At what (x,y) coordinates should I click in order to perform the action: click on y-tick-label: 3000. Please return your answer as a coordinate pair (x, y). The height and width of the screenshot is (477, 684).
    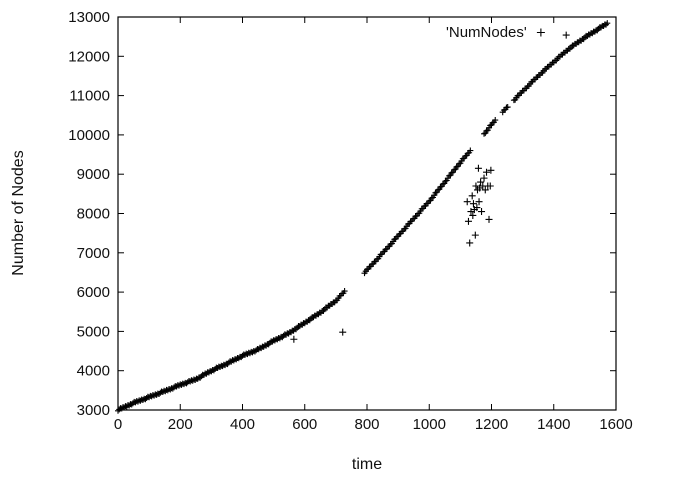
    Looking at the image, I should click on (93, 410).